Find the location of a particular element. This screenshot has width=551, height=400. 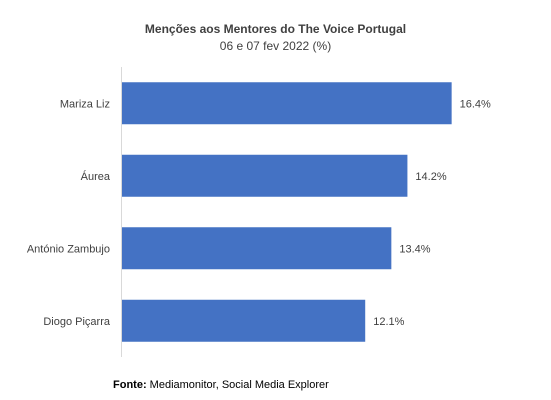

chart-subtitle: 06 e 07 fev 2022 (%) is located at coordinates (275, 46).